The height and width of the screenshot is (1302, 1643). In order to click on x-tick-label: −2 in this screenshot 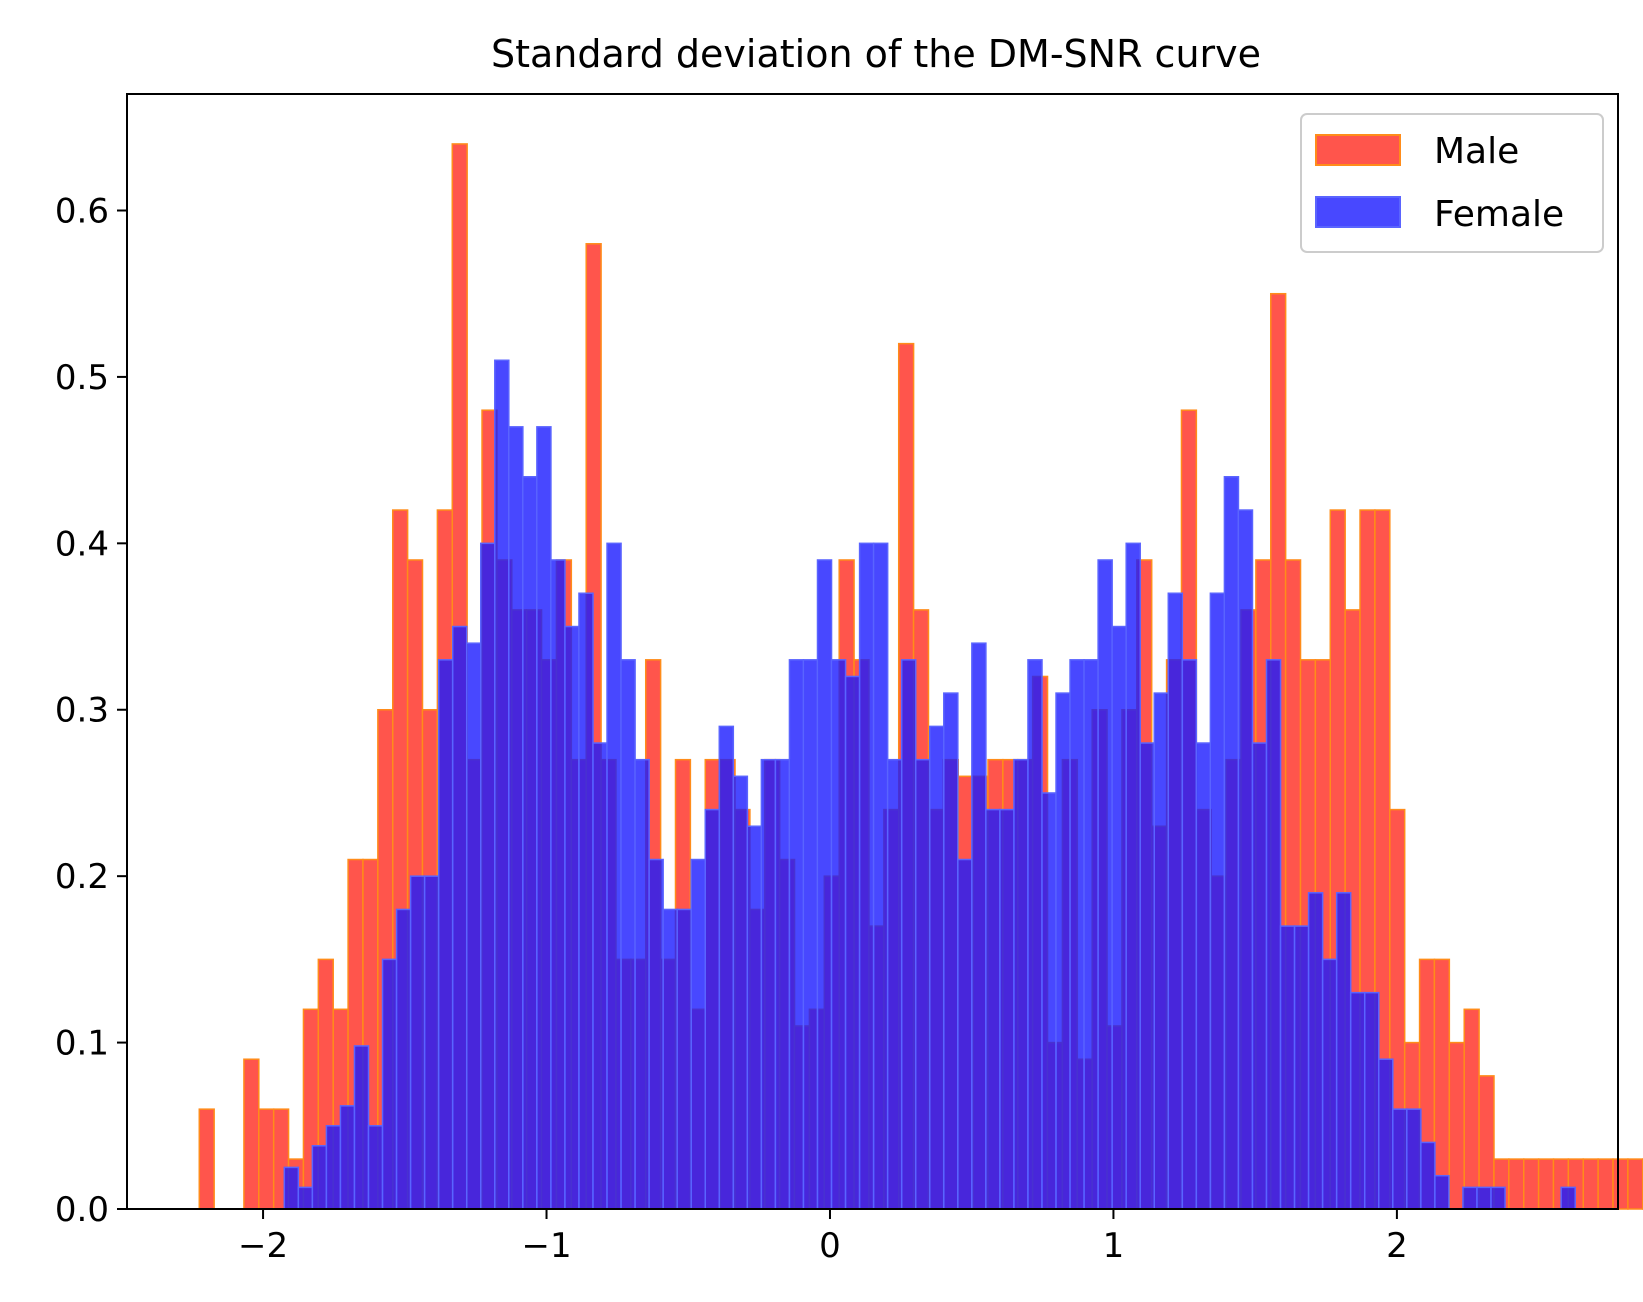, I will do `click(263, 1246)`.